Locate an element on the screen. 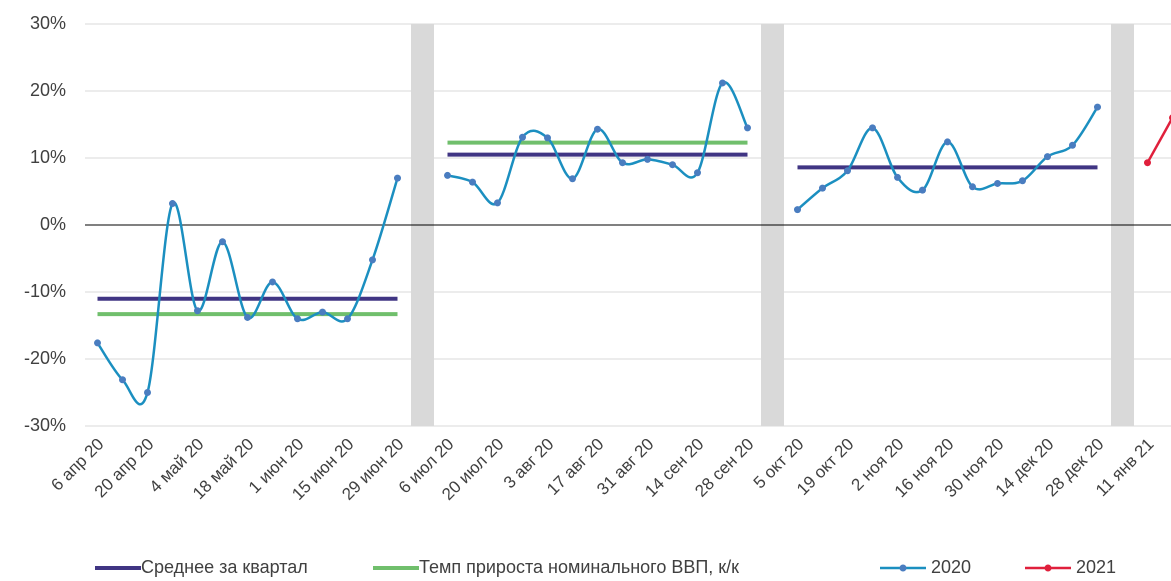  y-tick-label: -20% is located at coordinates (45, 358).